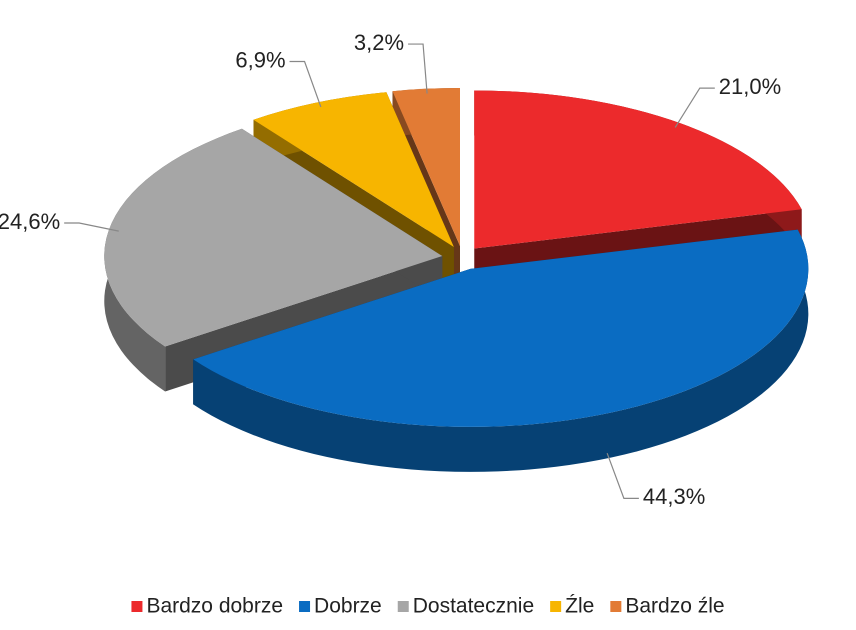  Describe the element at coordinates (348, 606) in the screenshot. I see `legend-label: Dobrze` at that location.